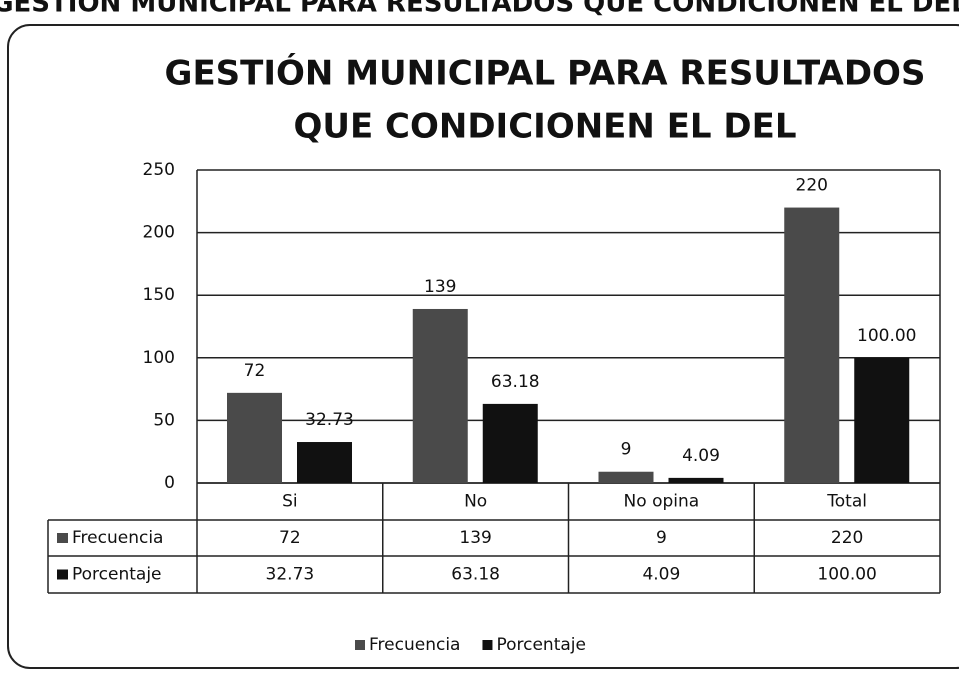 The height and width of the screenshot is (675, 959). What do you see at coordinates (701, 456) in the screenshot?
I see `data-label: 4.09` at bounding box center [701, 456].